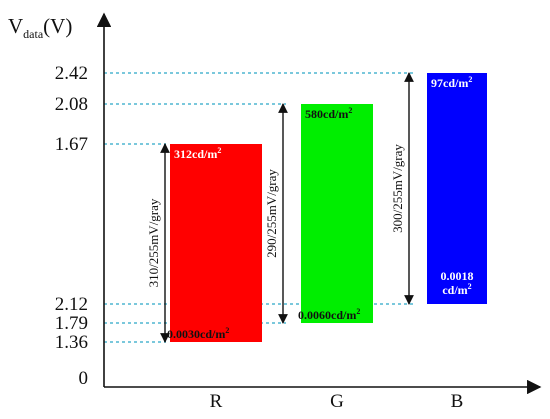  What do you see at coordinates (33, 34) in the screenshot?
I see `y-axis-title-subscript: data` at bounding box center [33, 34].